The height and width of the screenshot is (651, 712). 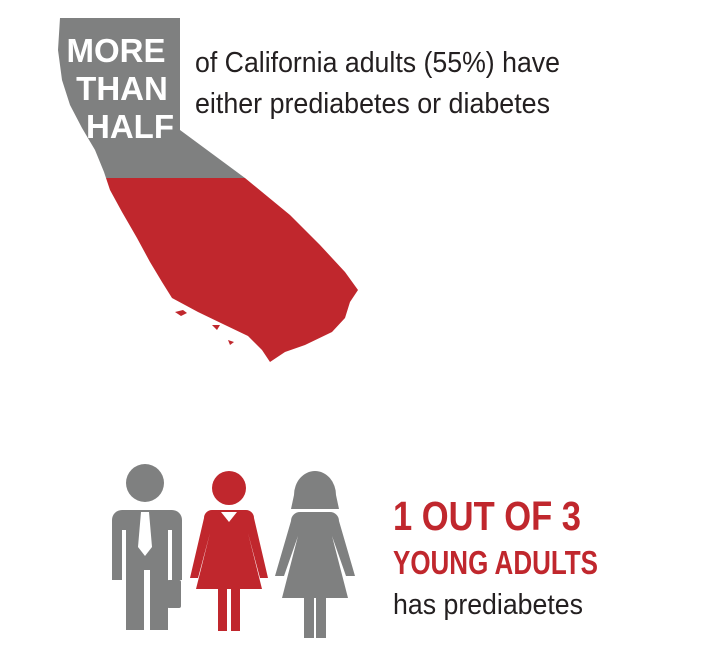 What do you see at coordinates (372, 104) in the screenshot?
I see `body-text: either prediabetes or diabetes` at bounding box center [372, 104].